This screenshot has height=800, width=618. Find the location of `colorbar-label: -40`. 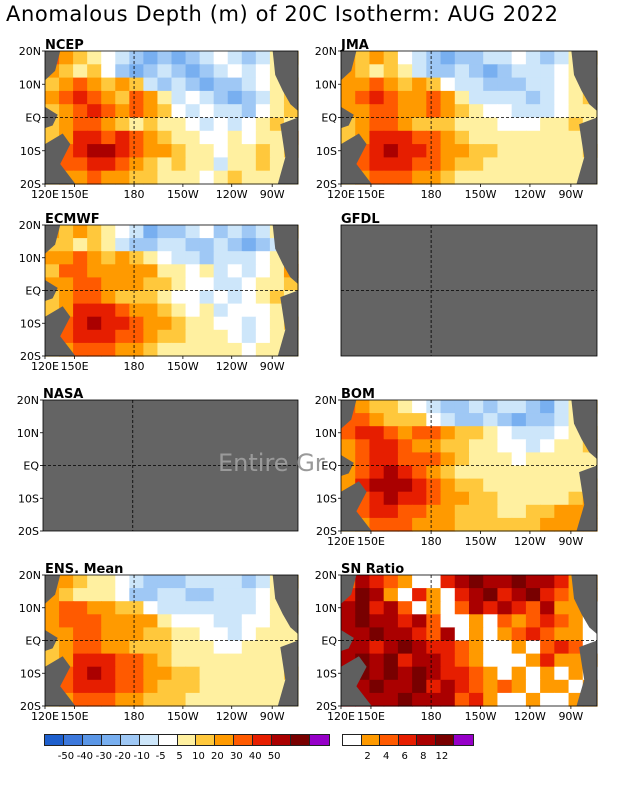

colorbar-label: -40 is located at coordinates (85, 756).